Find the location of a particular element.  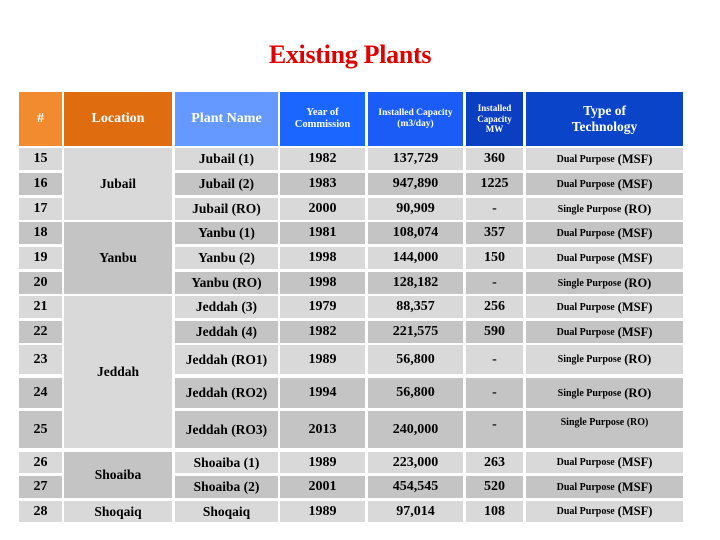

year-of-commission: 1989 is located at coordinates (322, 462).